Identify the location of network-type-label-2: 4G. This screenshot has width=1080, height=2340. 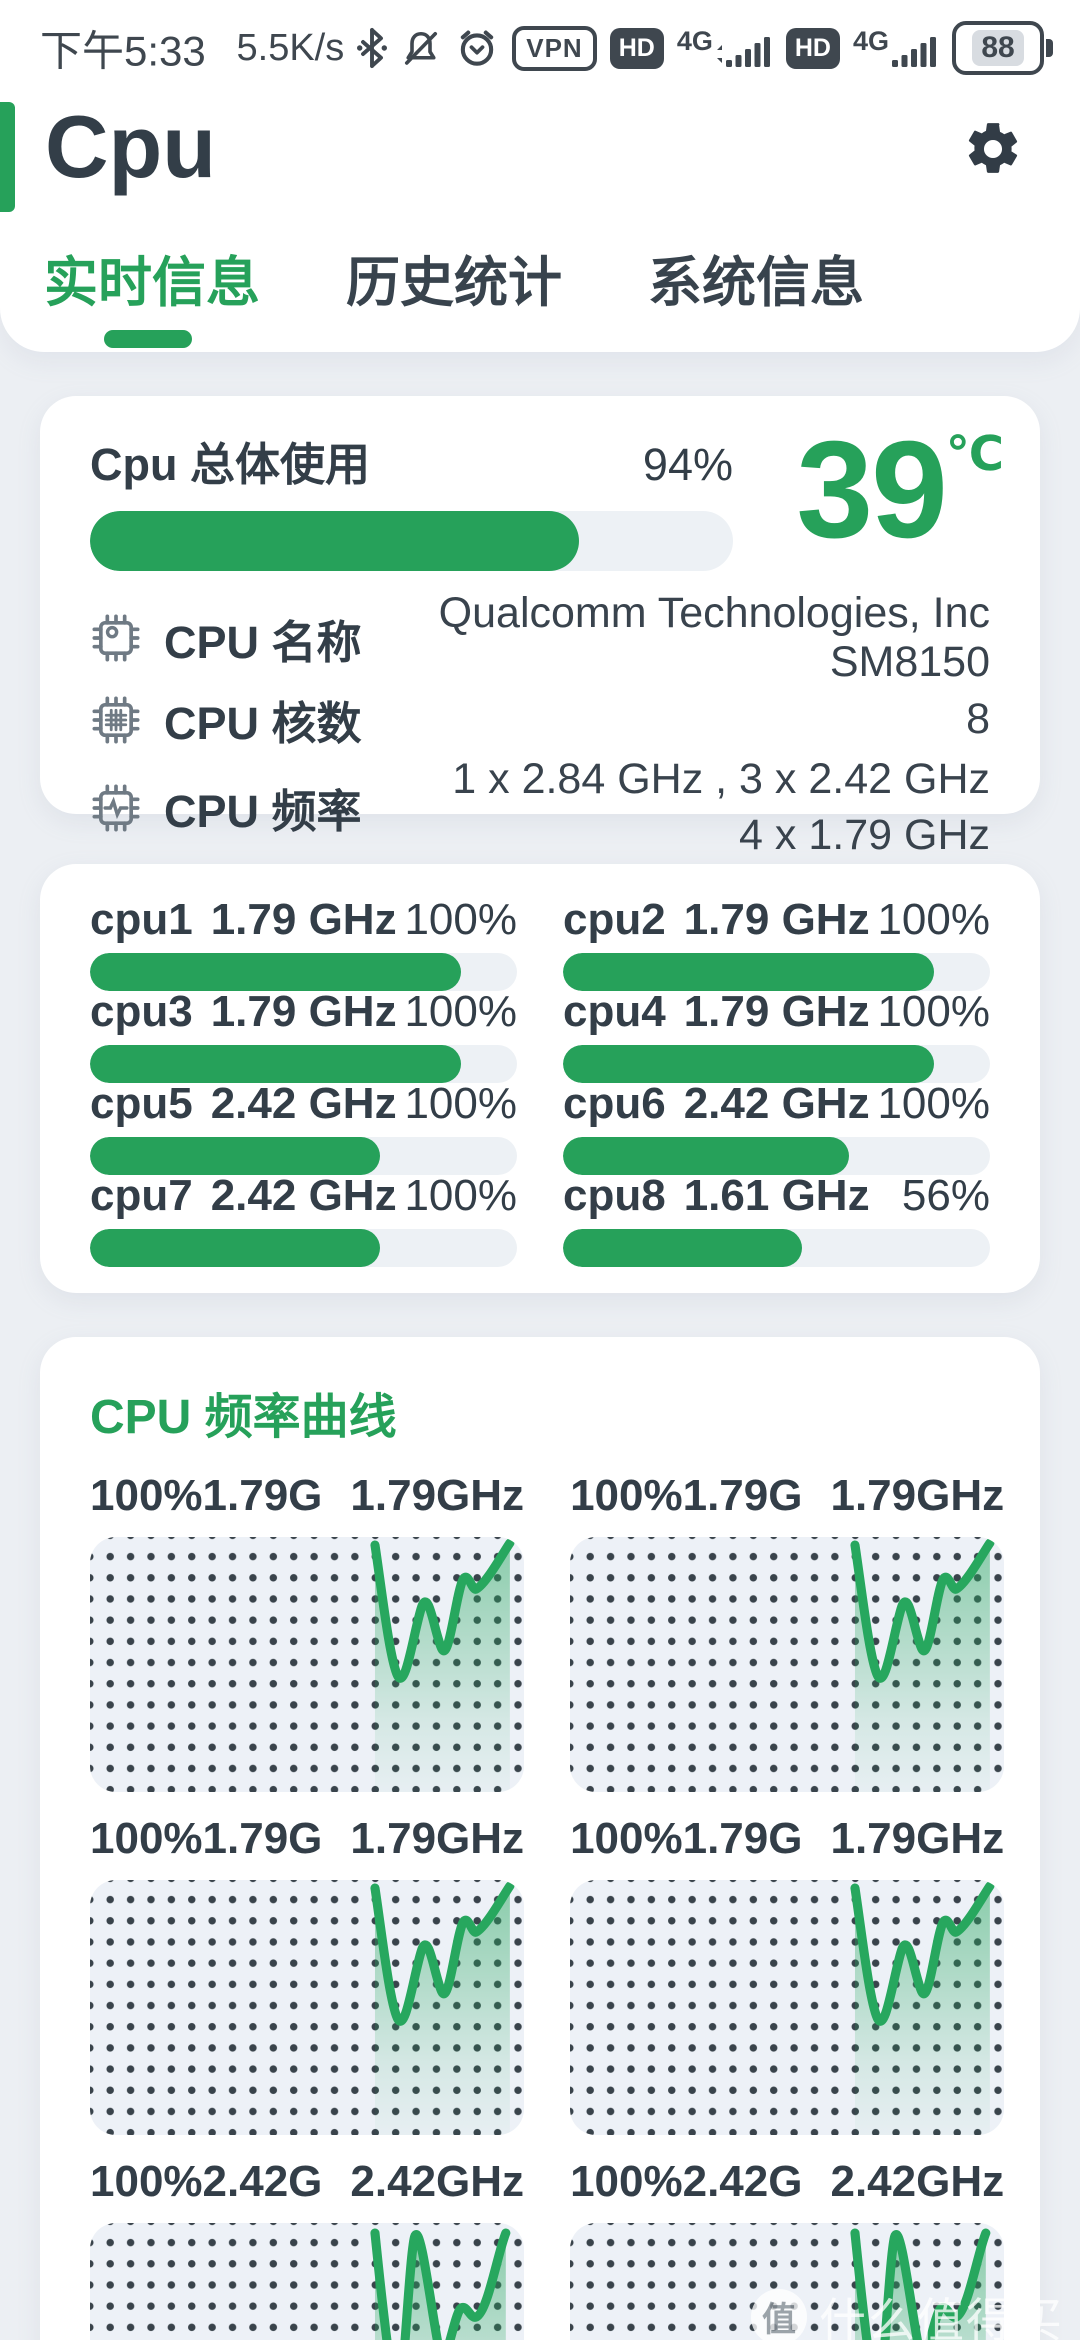
(870, 41).